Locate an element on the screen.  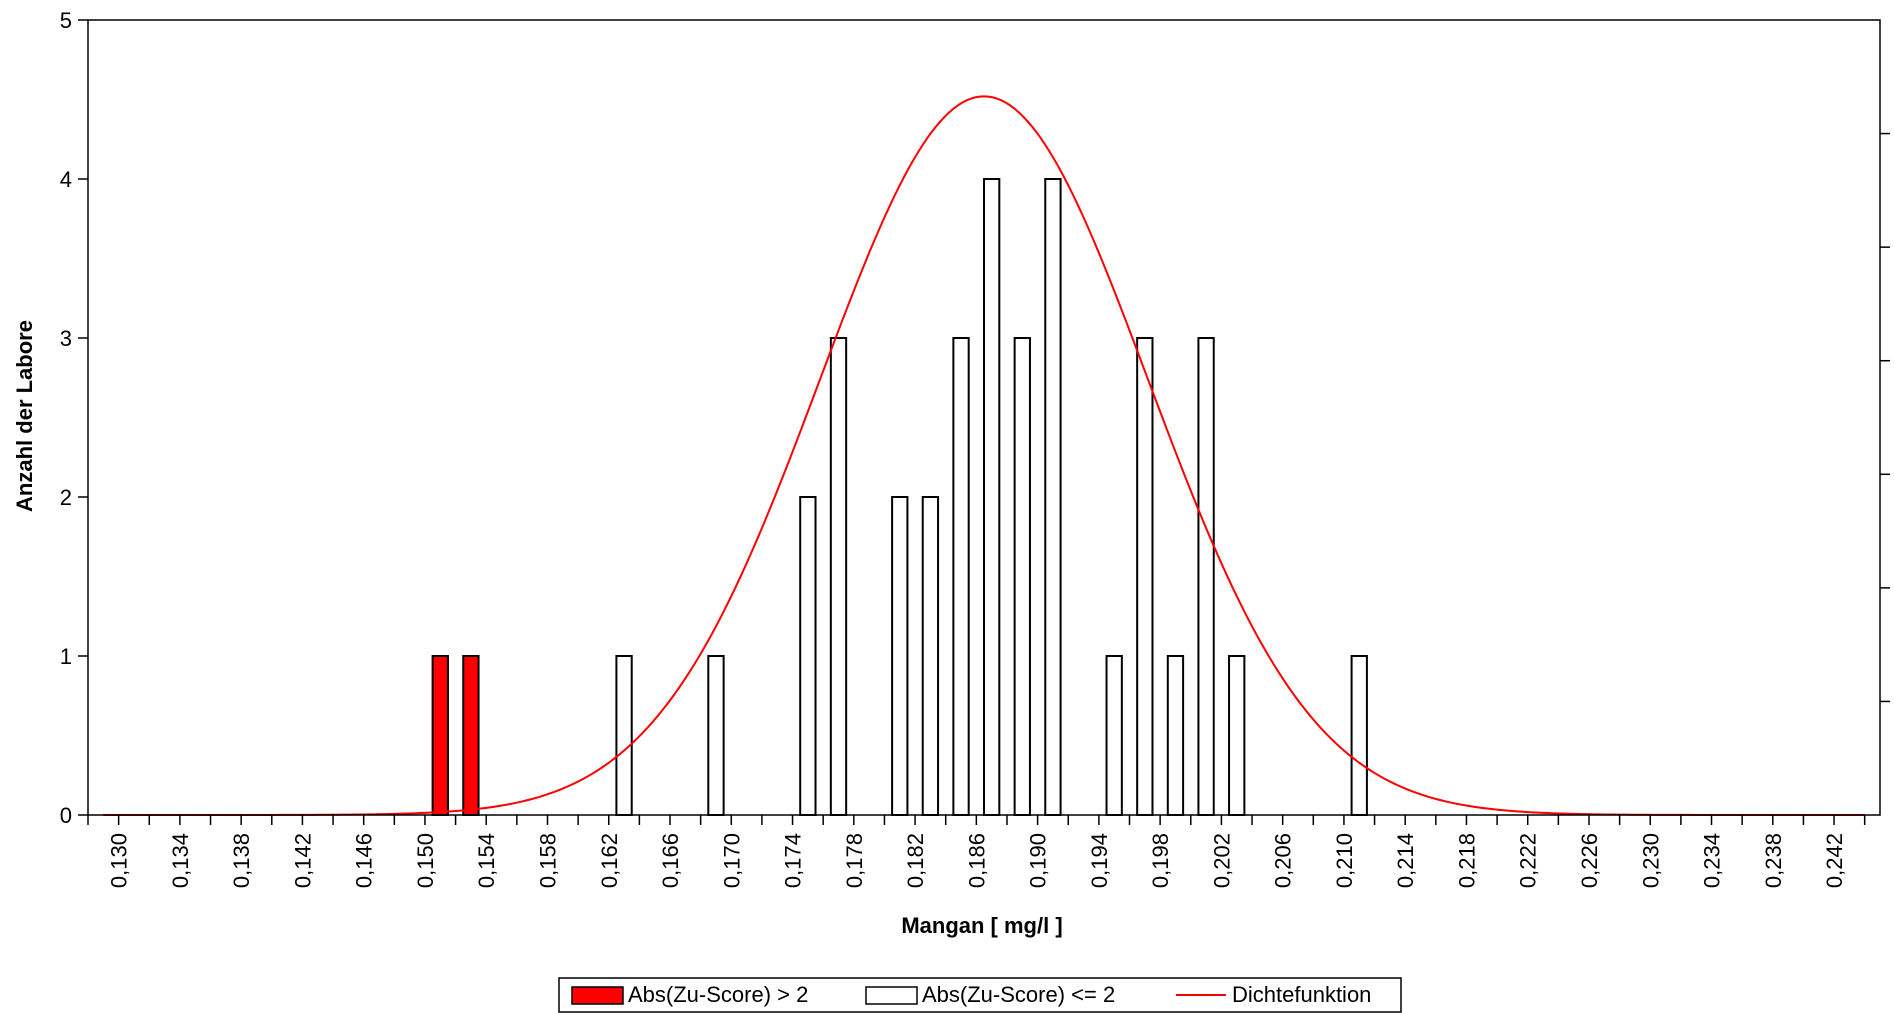
x-tick-label: 0,238 is located at coordinates (1773, 860).